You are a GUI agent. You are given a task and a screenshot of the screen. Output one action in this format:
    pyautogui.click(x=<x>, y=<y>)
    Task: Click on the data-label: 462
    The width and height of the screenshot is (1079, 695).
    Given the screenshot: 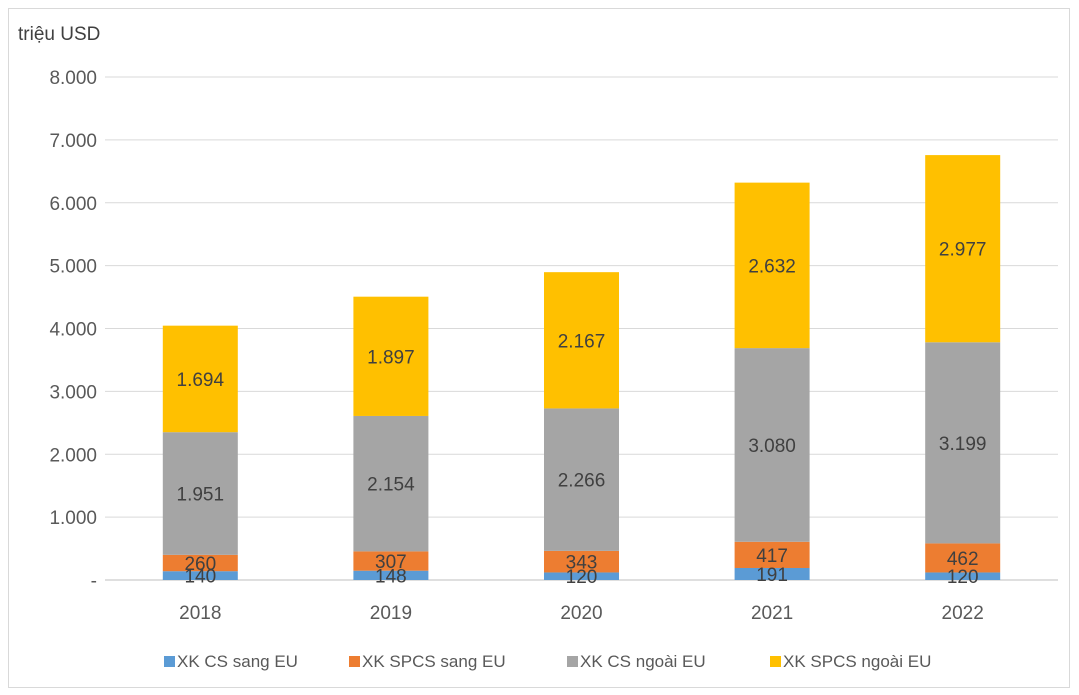 What is the action you would take?
    pyautogui.click(x=963, y=559)
    